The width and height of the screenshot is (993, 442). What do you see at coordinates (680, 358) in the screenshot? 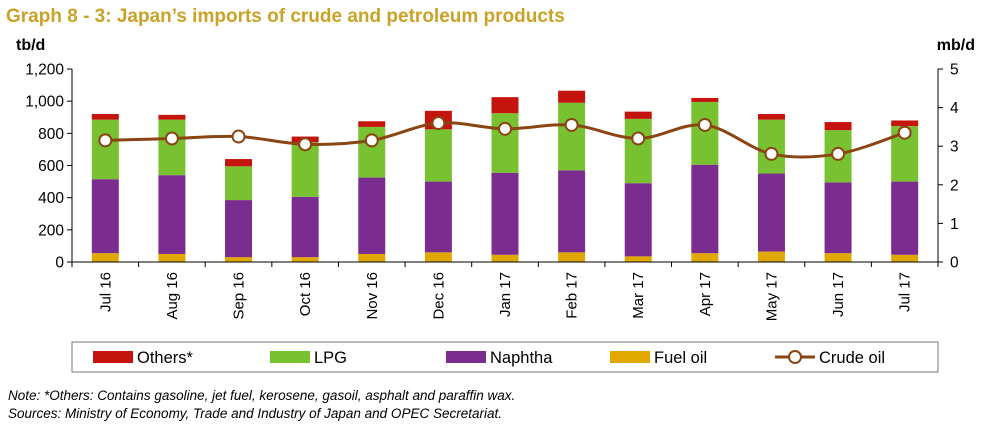
I see `legend-label-fuel-oil: Fuel oil` at bounding box center [680, 358].